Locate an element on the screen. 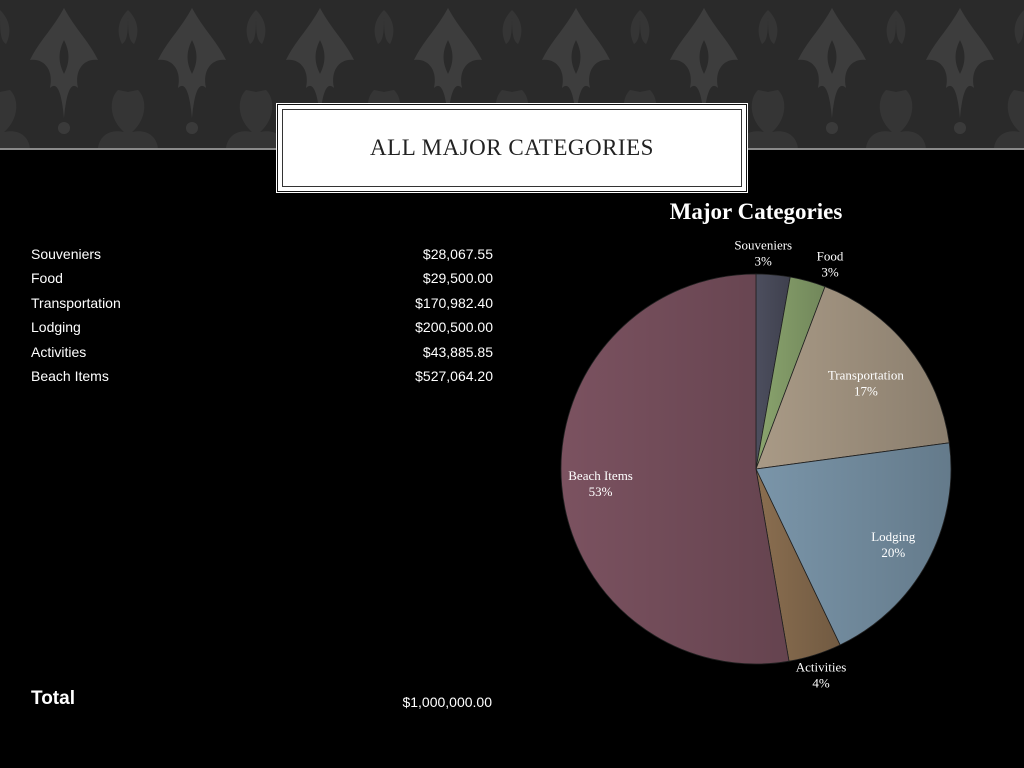 The image size is (1024, 768). total-value: $1,000,000.00 is located at coordinates (447, 702).